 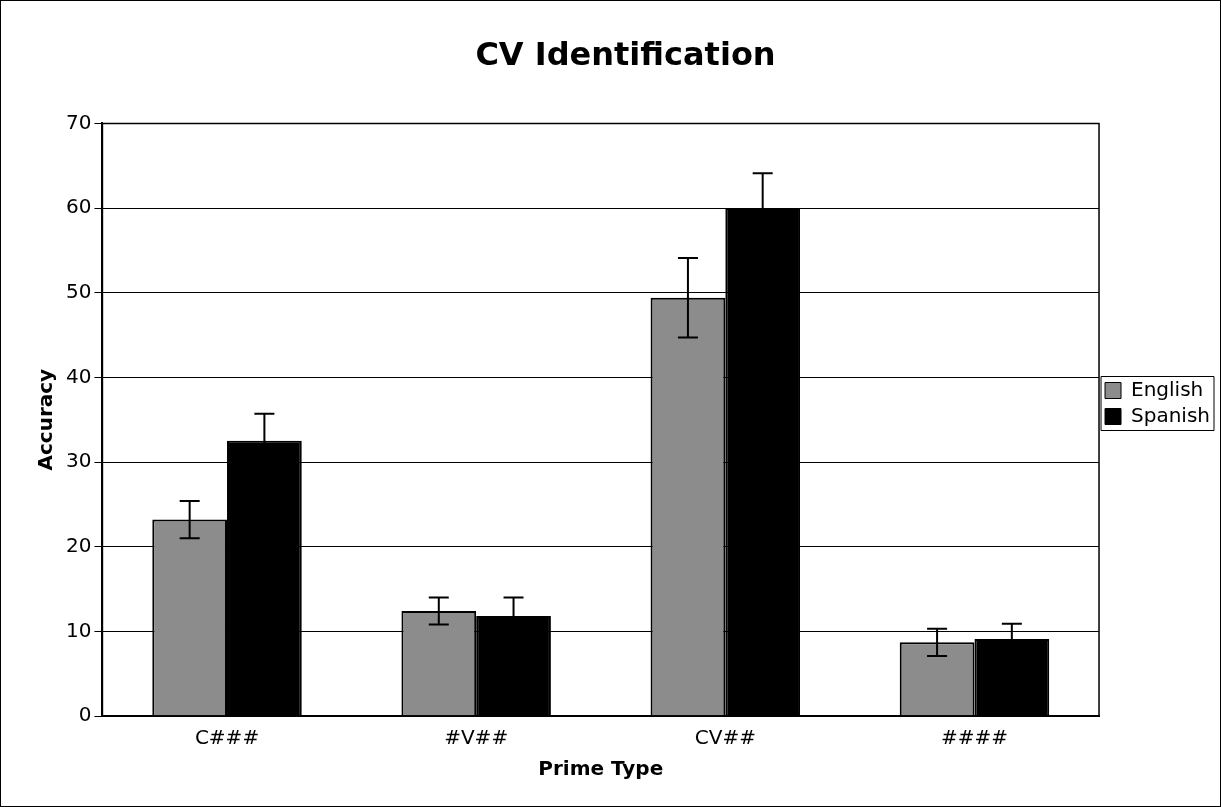 I want to click on y-tick-label: 0, so click(x=85, y=714).